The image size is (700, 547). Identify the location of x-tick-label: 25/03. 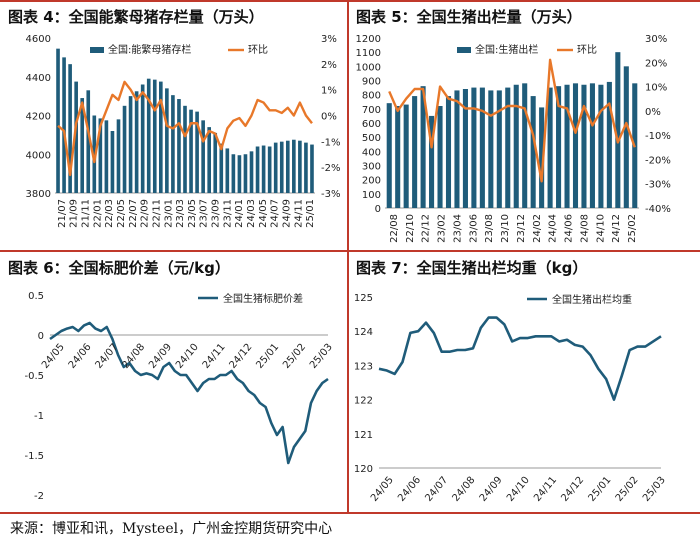
(321, 356).